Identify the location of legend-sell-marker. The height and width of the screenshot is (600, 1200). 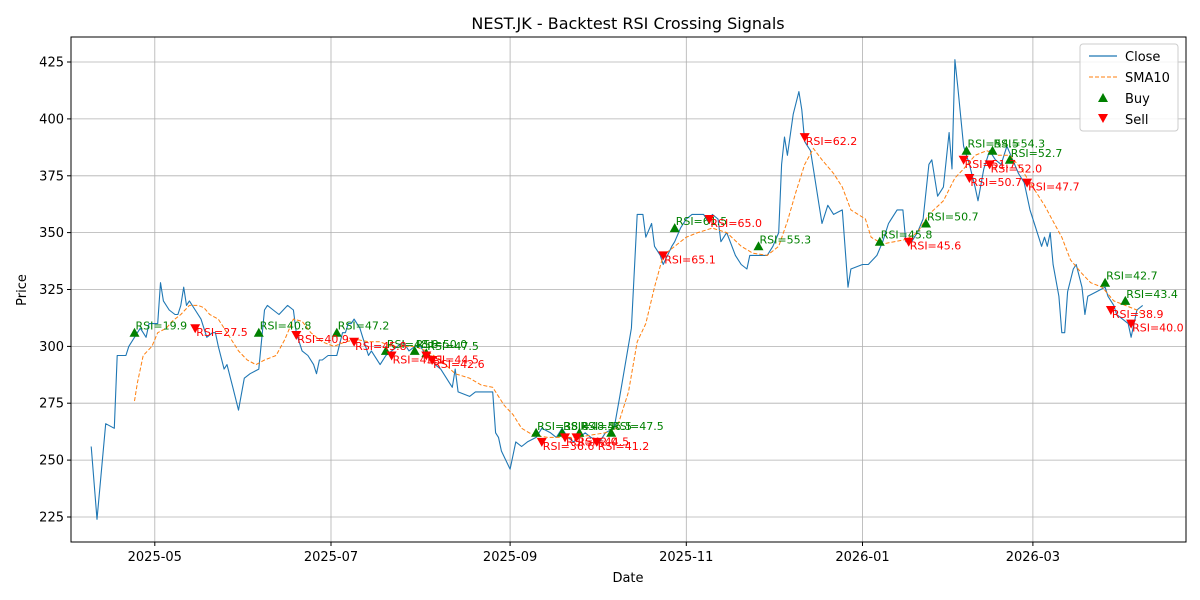
(1103, 118).